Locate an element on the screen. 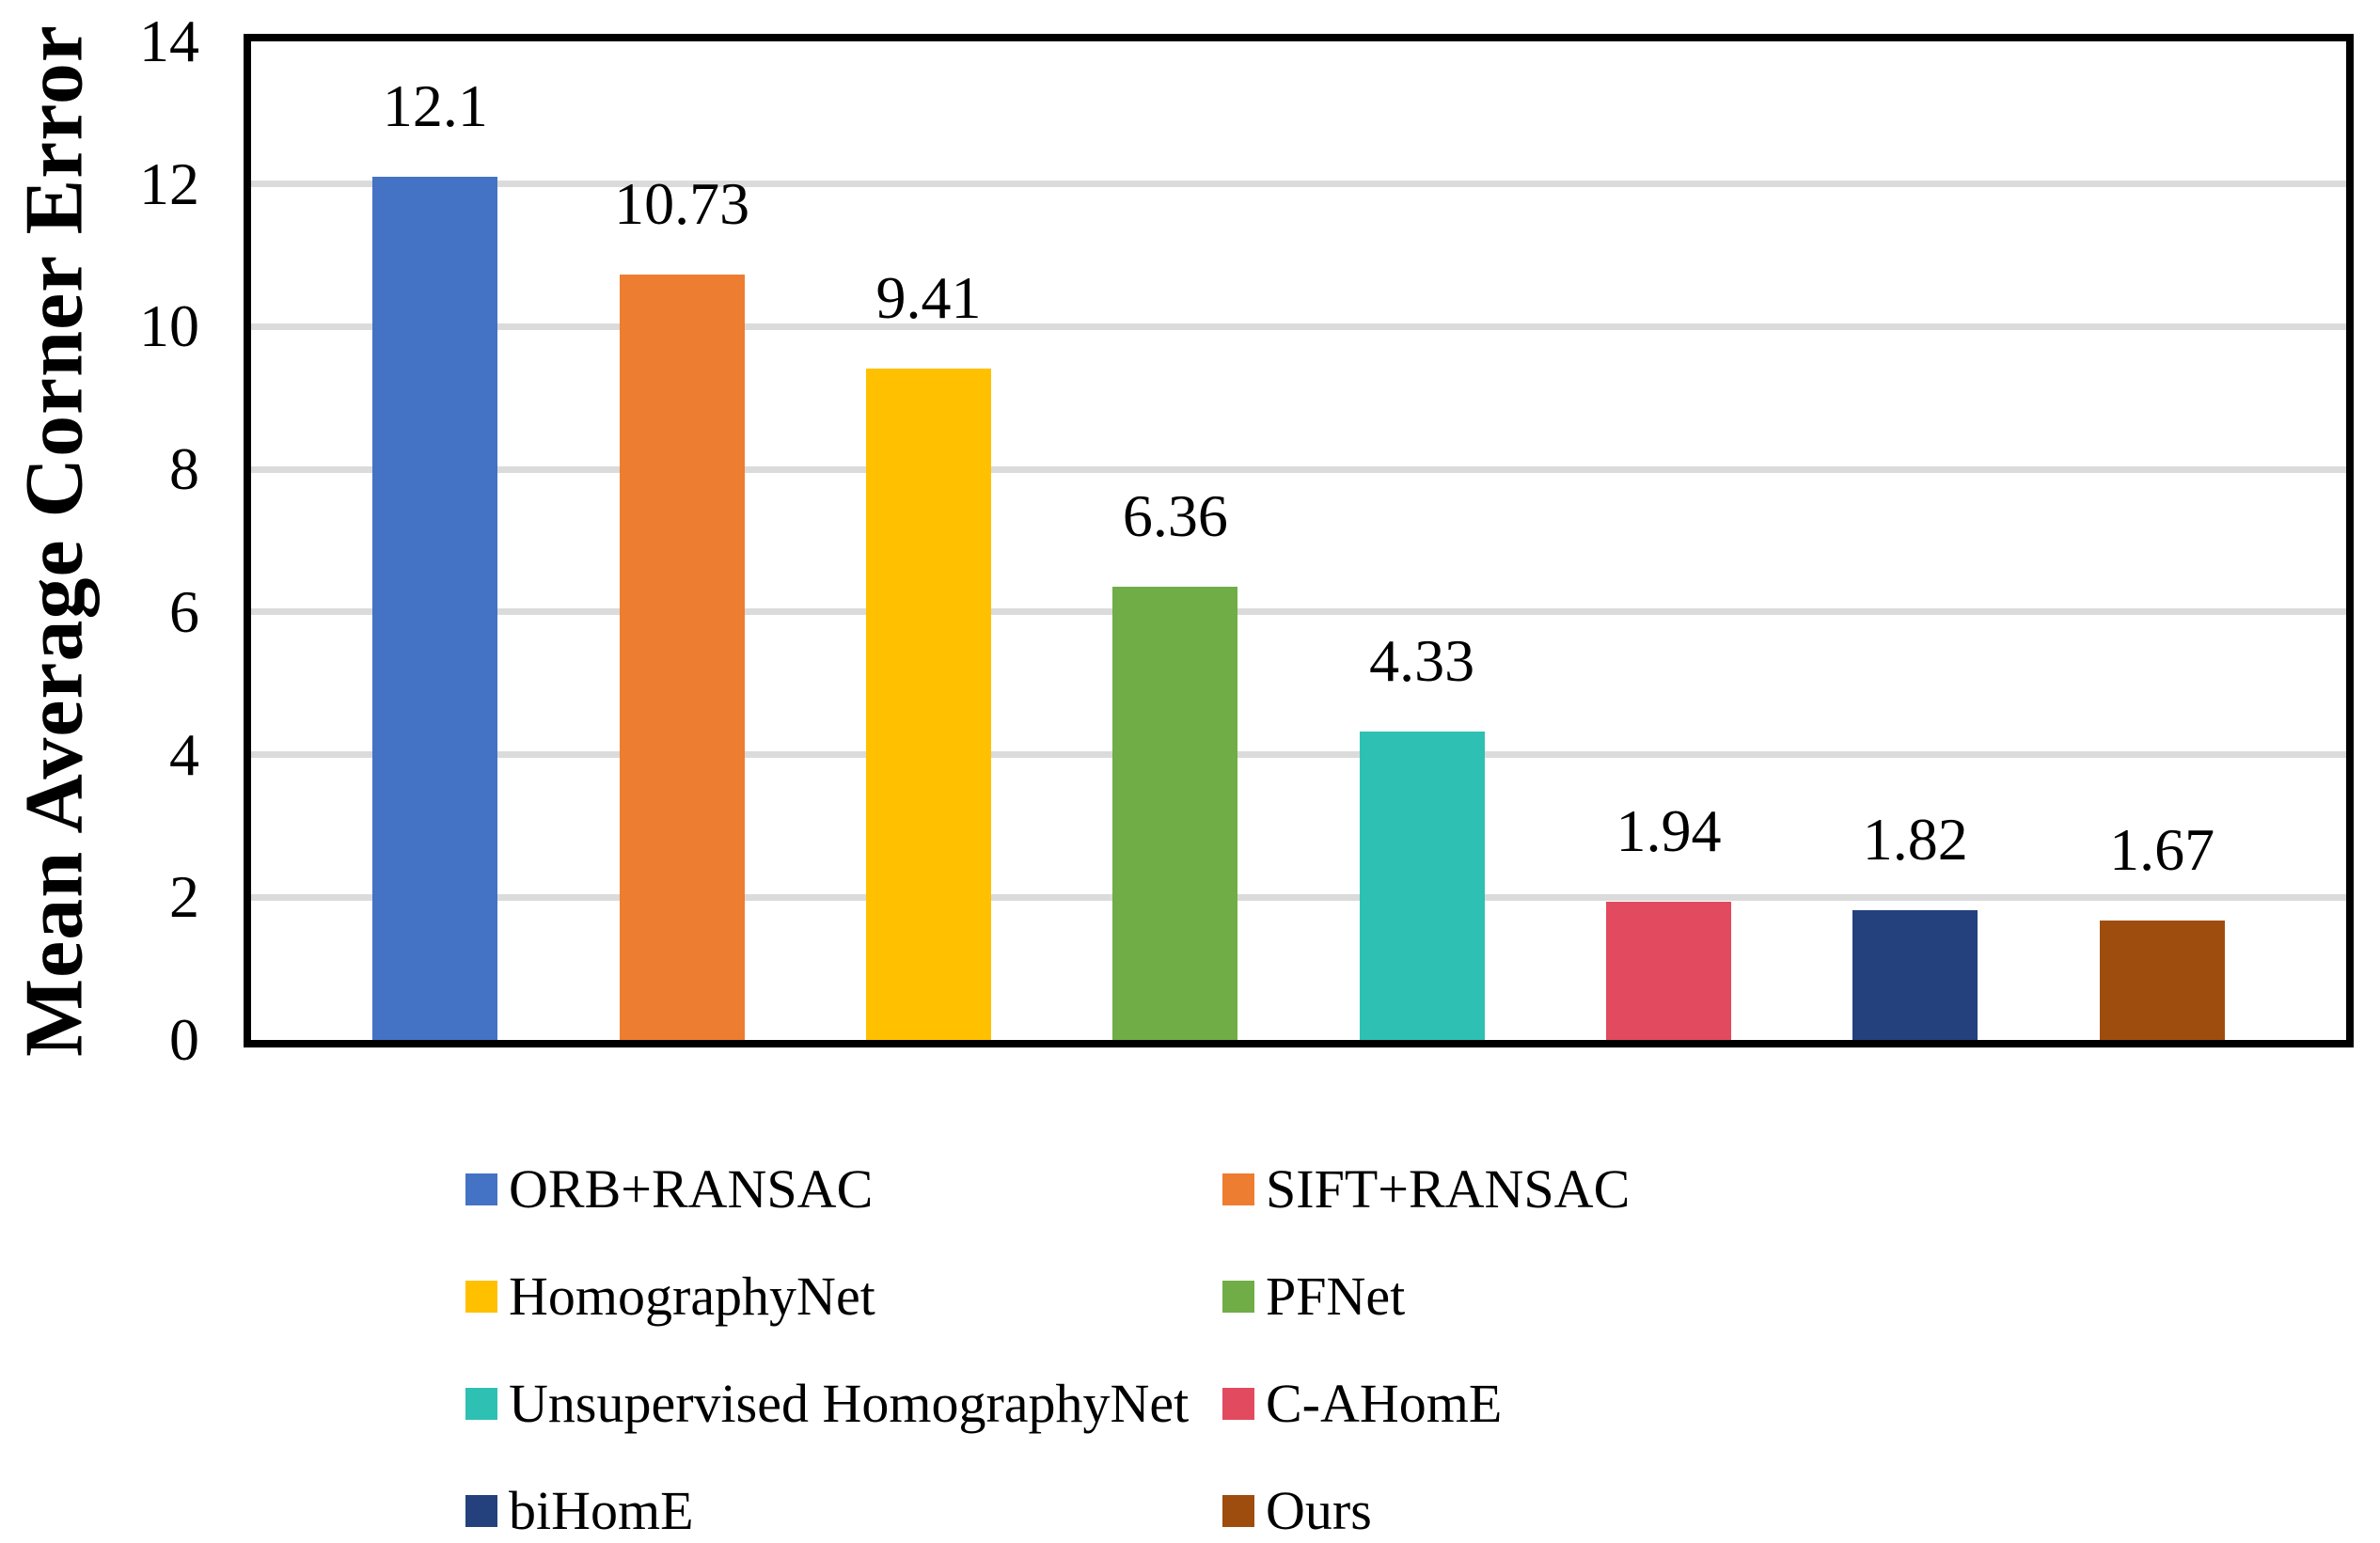  legend-item-ours: Ours is located at coordinates (1426, 1511).